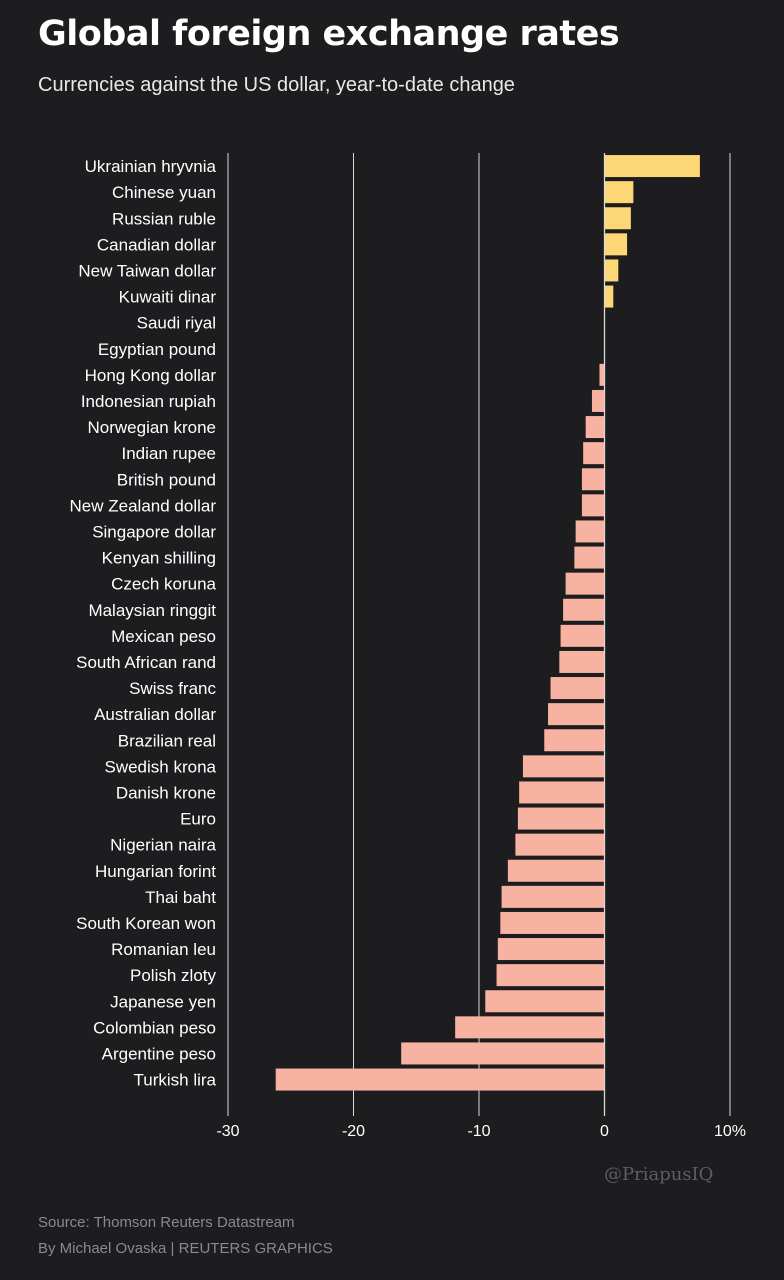 The image size is (784, 1280). I want to click on category-label: Kuwaiti dinar, so click(168, 297).